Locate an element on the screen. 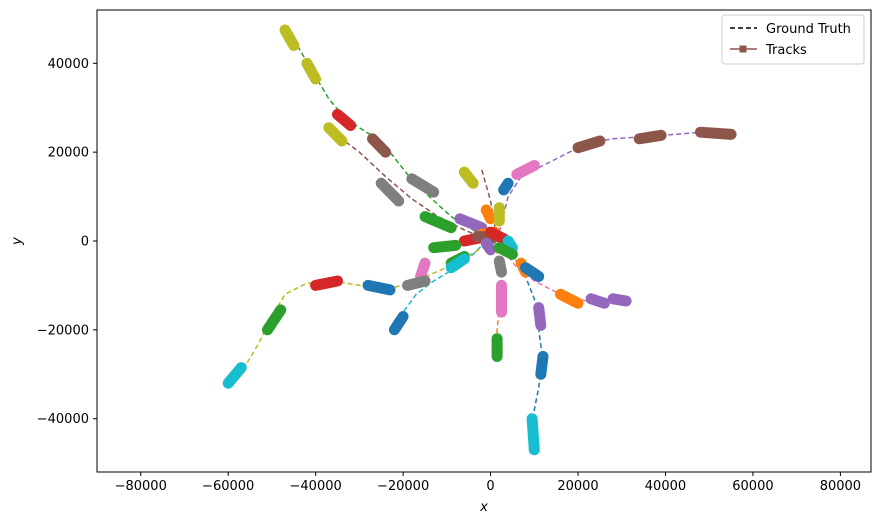 This screenshot has width=886, height=525. x-tick-label: −40000 is located at coordinates (316, 486).